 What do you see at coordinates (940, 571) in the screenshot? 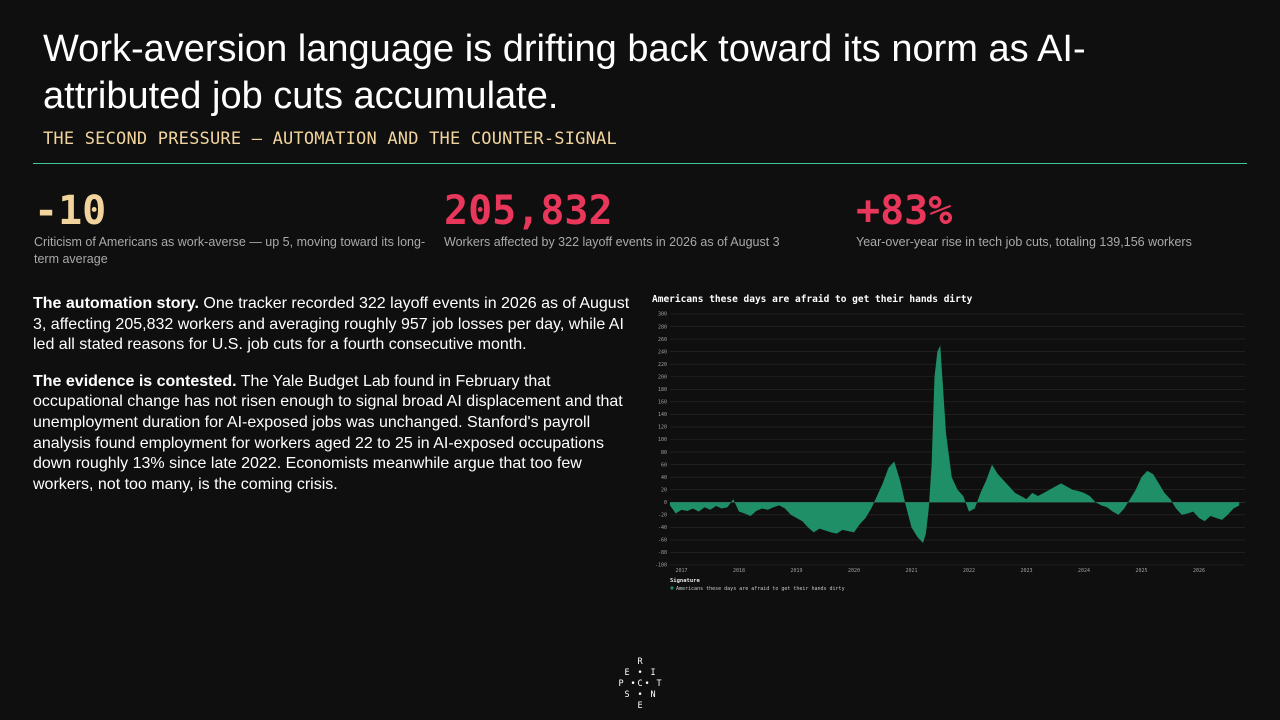
I see `x-axis-ticks: 2017 2018 2019 2020 2021 2022 2023 2024 2025 2026` at bounding box center [940, 571].